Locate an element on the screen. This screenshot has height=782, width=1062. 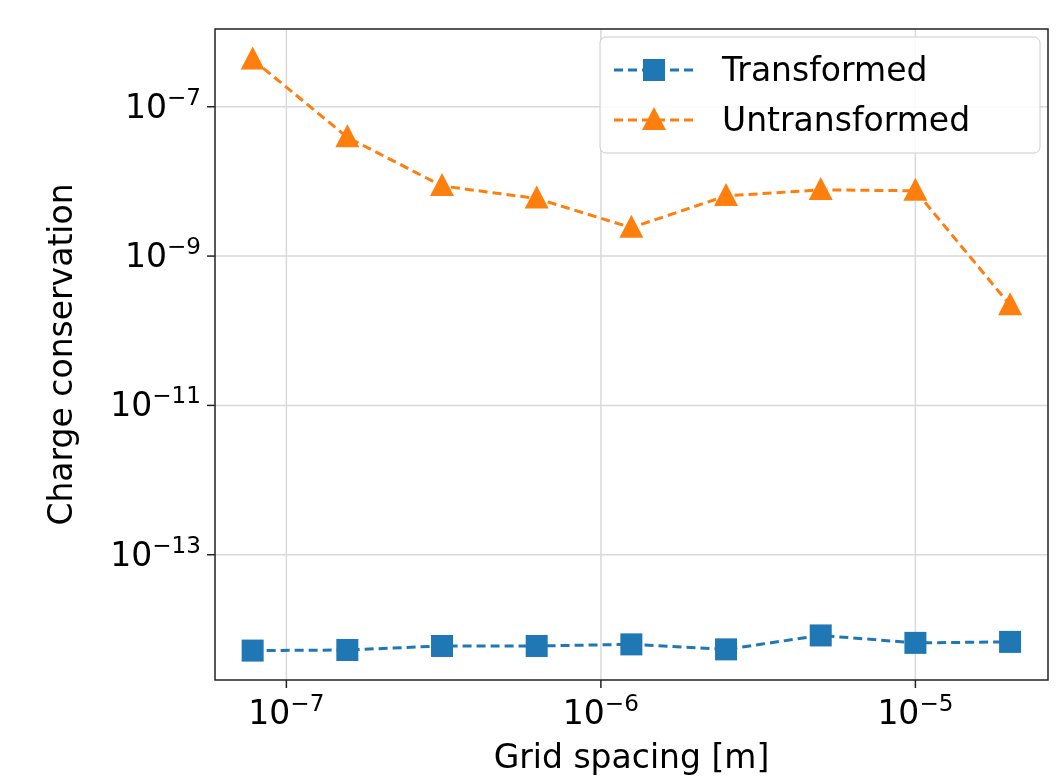
y-tick-label: 10$^{−7}$ is located at coordinates (162, 104).